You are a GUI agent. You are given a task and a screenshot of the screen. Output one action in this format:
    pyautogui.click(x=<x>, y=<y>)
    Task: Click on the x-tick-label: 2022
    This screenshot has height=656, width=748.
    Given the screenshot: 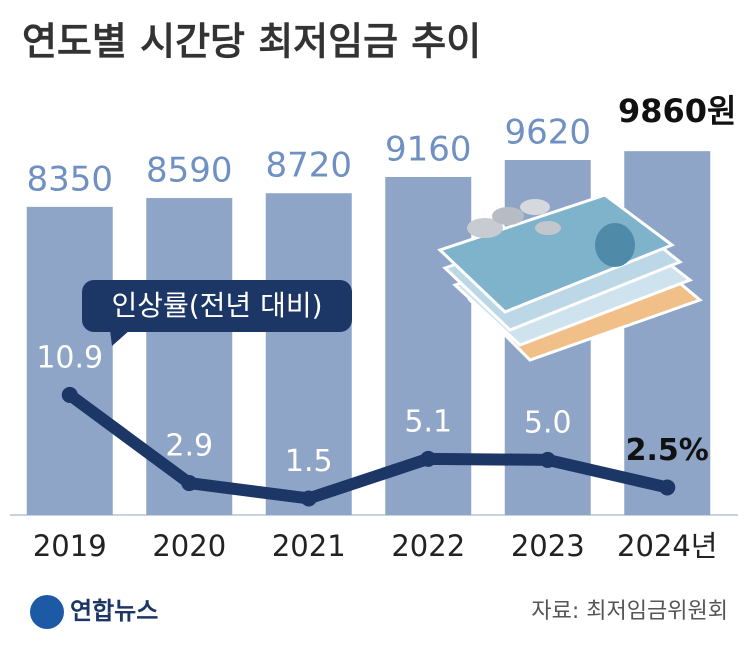 What is the action you would take?
    pyautogui.click(x=428, y=546)
    